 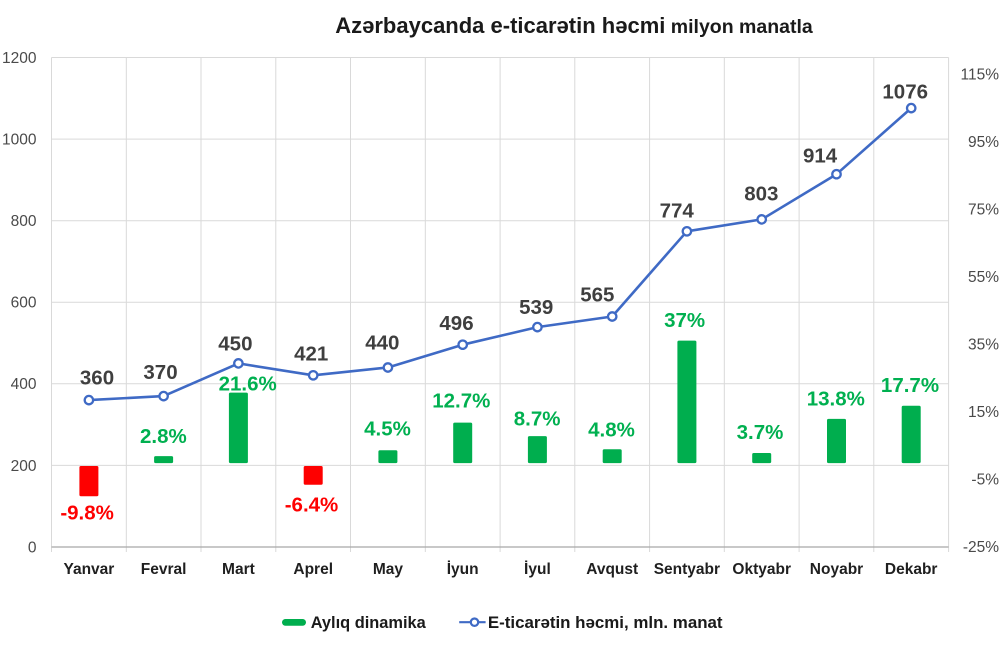 What do you see at coordinates (611, 429) in the screenshot?
I see `svg-text: 4.8%` at bounding box center [611, 429].